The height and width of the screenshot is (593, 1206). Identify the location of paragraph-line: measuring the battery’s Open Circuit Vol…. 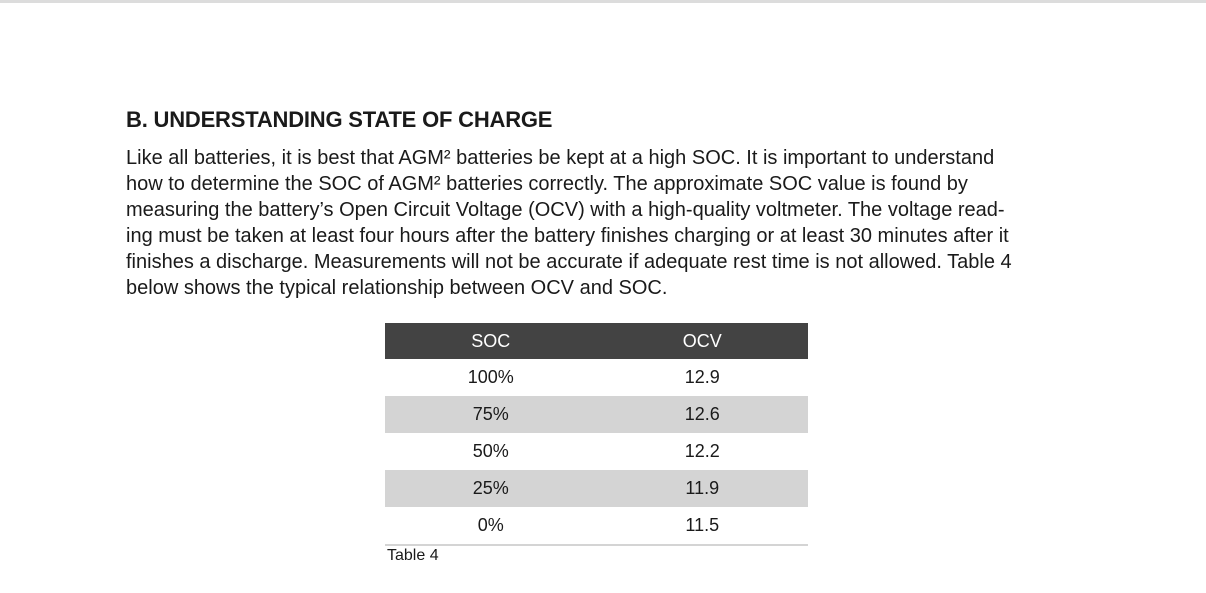
(565, 210).